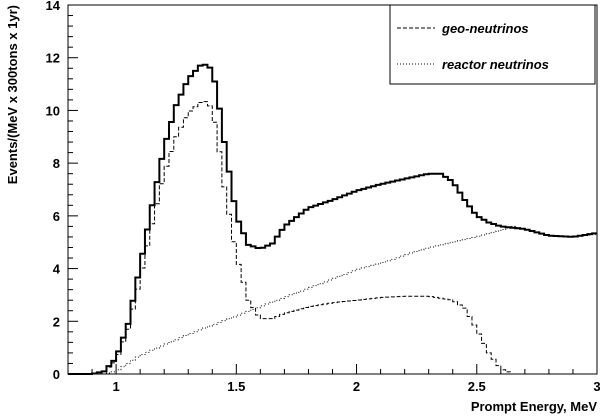  What do you see at coordinates (53, 6) in the screenshot?
I see `y-tick-label: 14` at bounding box center [53, 6].